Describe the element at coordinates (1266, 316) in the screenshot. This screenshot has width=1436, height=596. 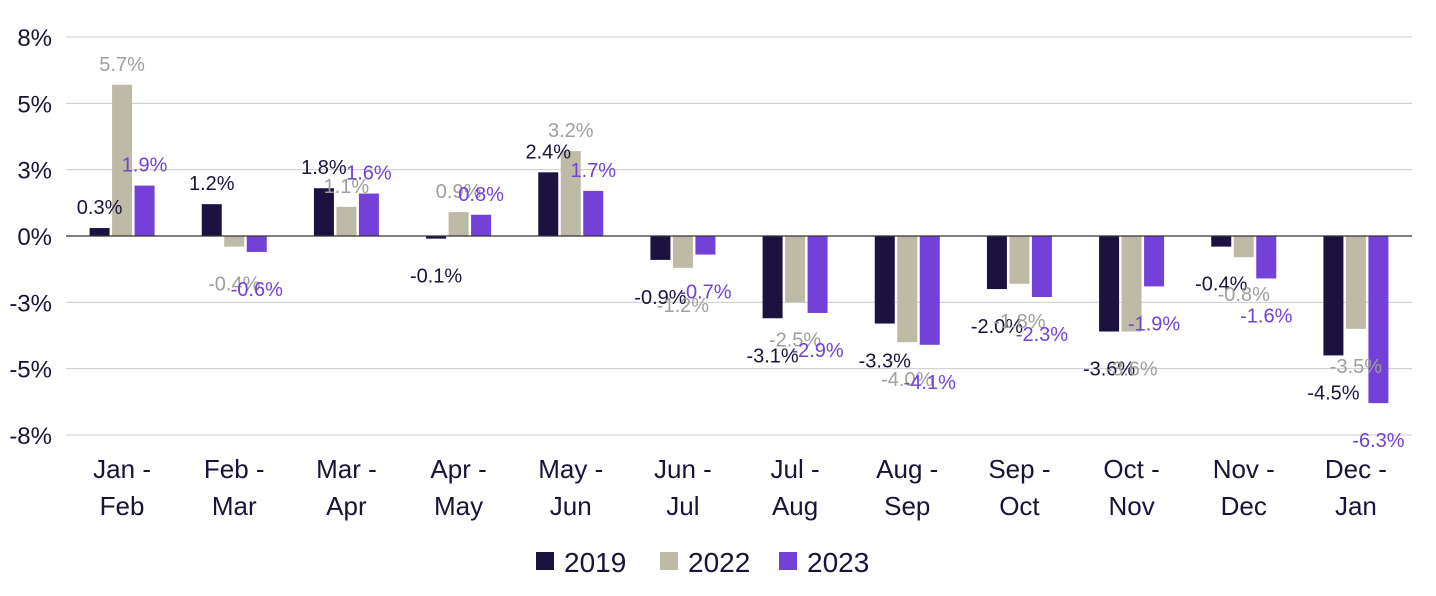
I see `data-label-2023: -1.6%` at that location.